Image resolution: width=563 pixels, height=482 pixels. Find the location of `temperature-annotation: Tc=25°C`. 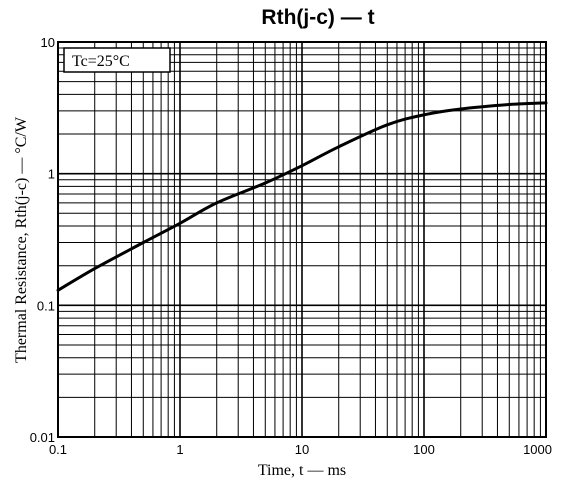

temperature-annotation: Tc=25°C is located at coordinates (101, 61).